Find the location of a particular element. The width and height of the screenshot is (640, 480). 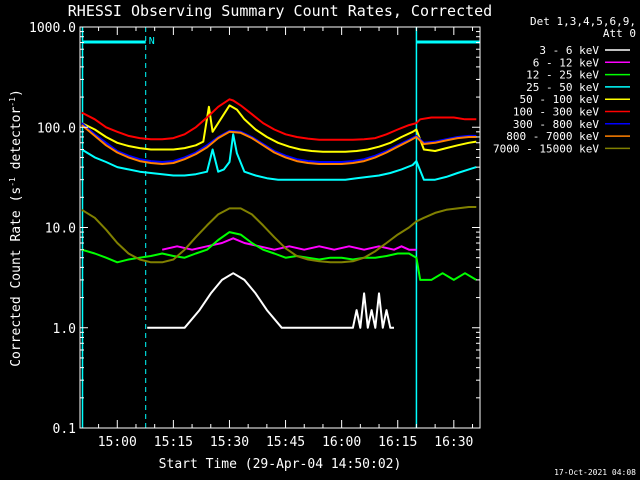

x-tick-label: 15:45 is located at coordinates (285, 442).